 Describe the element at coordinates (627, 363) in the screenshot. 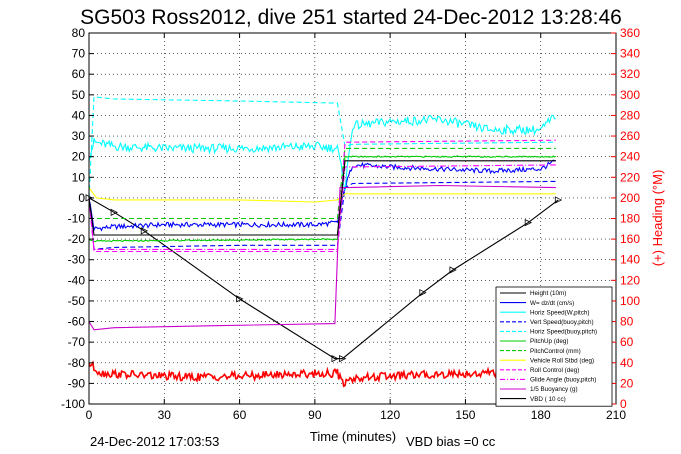

I see `y2-tick-label: 40` at that location.